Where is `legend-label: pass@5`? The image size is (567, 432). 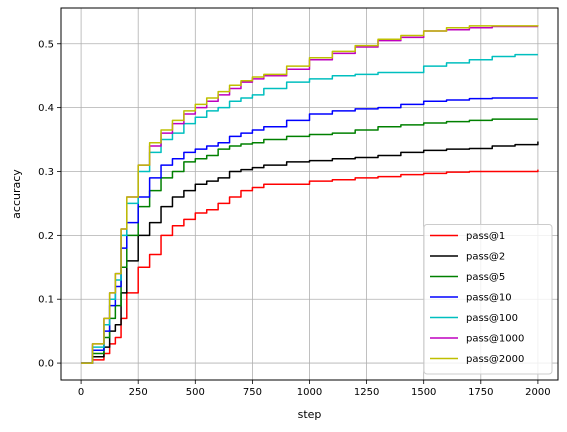 legend-label: pass@5 is located at coordinates (485, 277).